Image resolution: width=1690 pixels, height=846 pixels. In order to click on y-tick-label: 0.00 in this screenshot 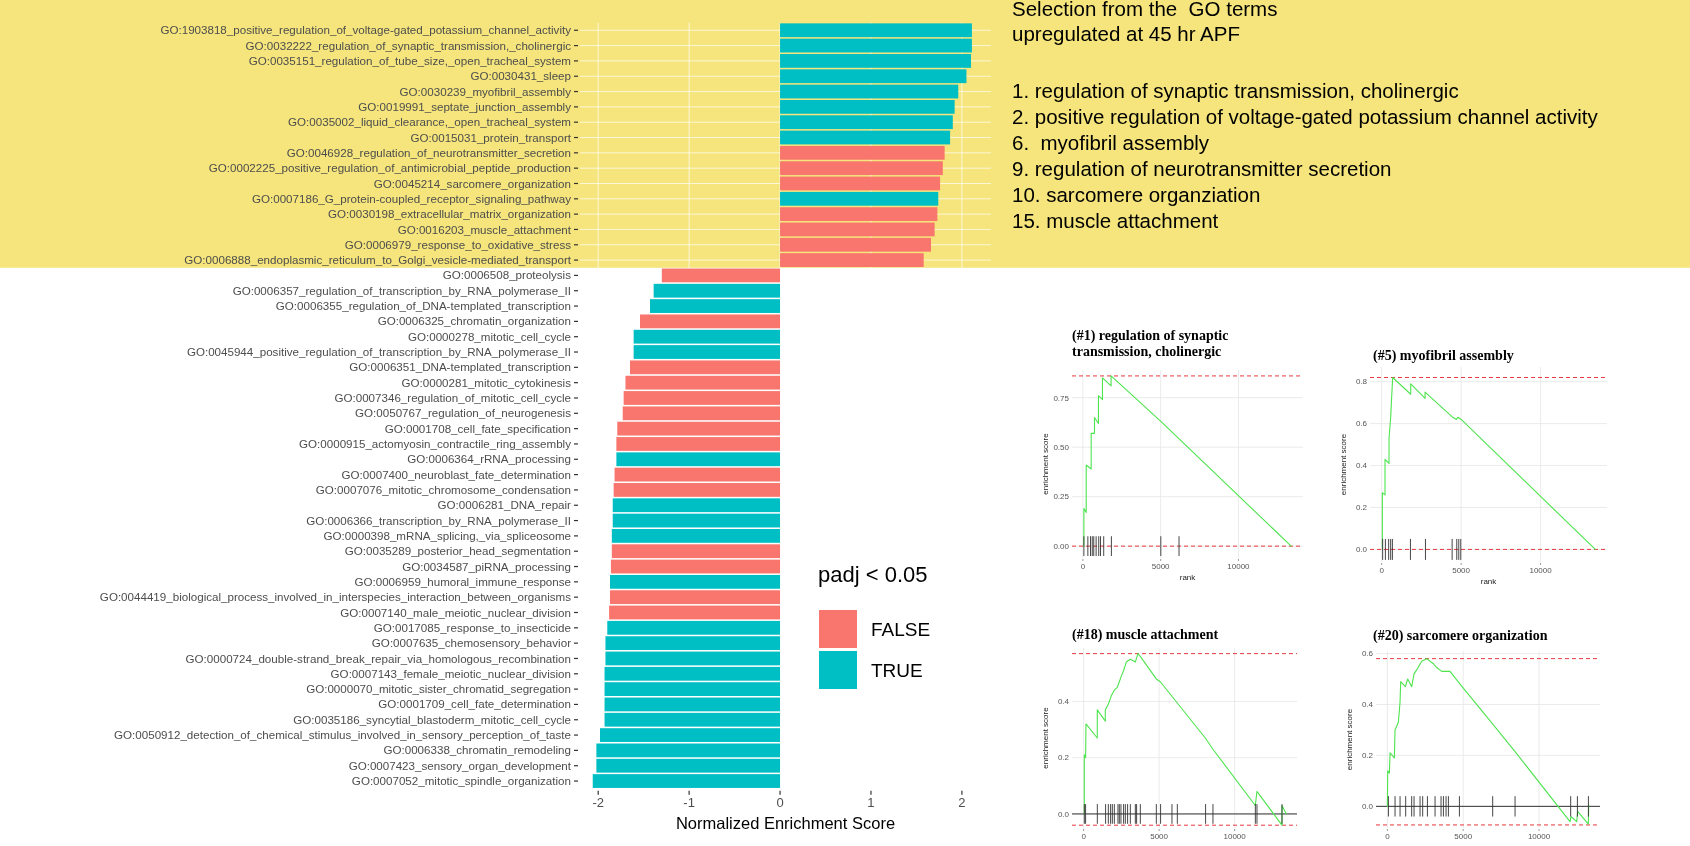, I will do `click(1061, 546)`.